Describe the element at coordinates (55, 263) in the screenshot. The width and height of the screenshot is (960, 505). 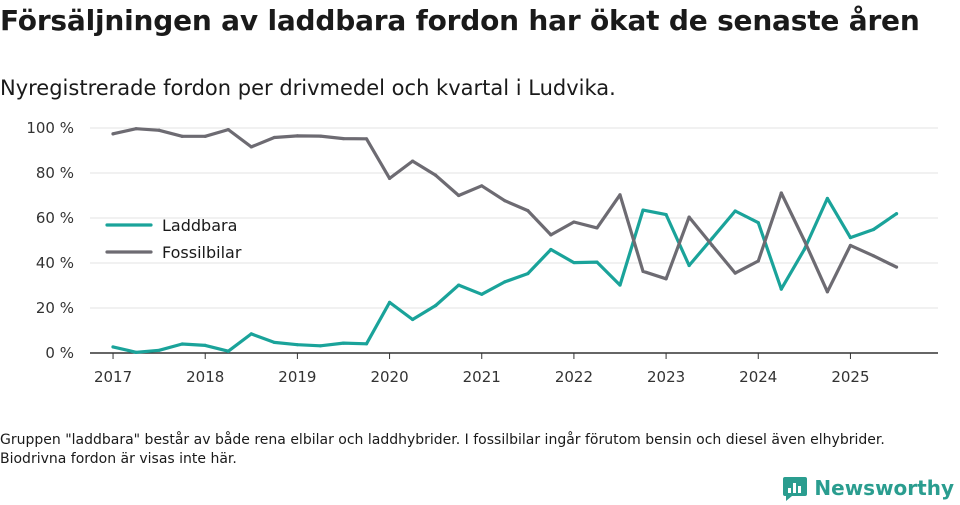
I see `y-tick-label: 40 %` at that location.